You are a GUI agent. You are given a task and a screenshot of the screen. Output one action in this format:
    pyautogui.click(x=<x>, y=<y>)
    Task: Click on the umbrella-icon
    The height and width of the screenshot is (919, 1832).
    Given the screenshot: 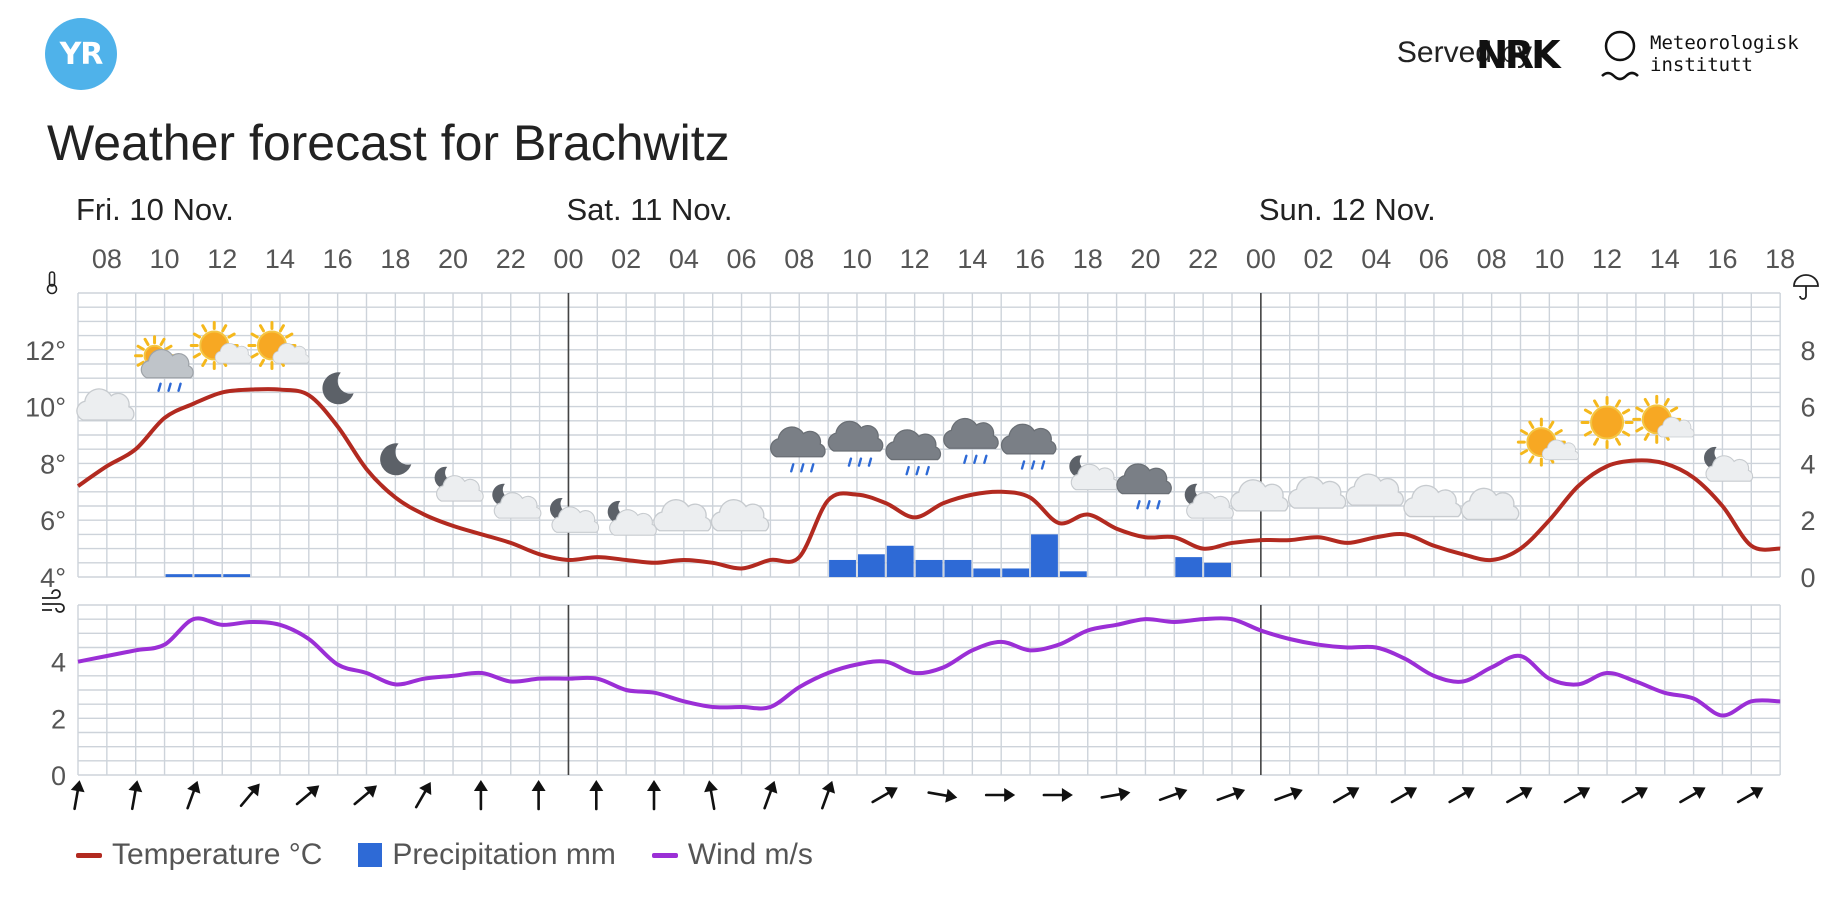 What is the action you would take?
    pyautogui.click(x=1806, y=287)
    